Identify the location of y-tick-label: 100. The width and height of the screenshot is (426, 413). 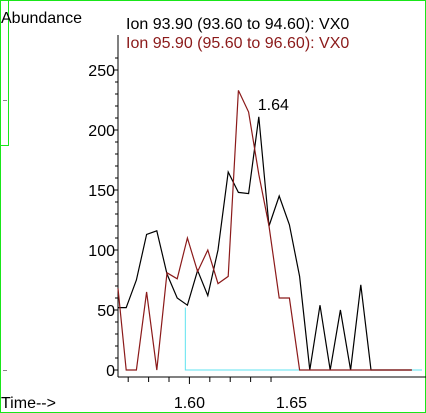
(101, 251).